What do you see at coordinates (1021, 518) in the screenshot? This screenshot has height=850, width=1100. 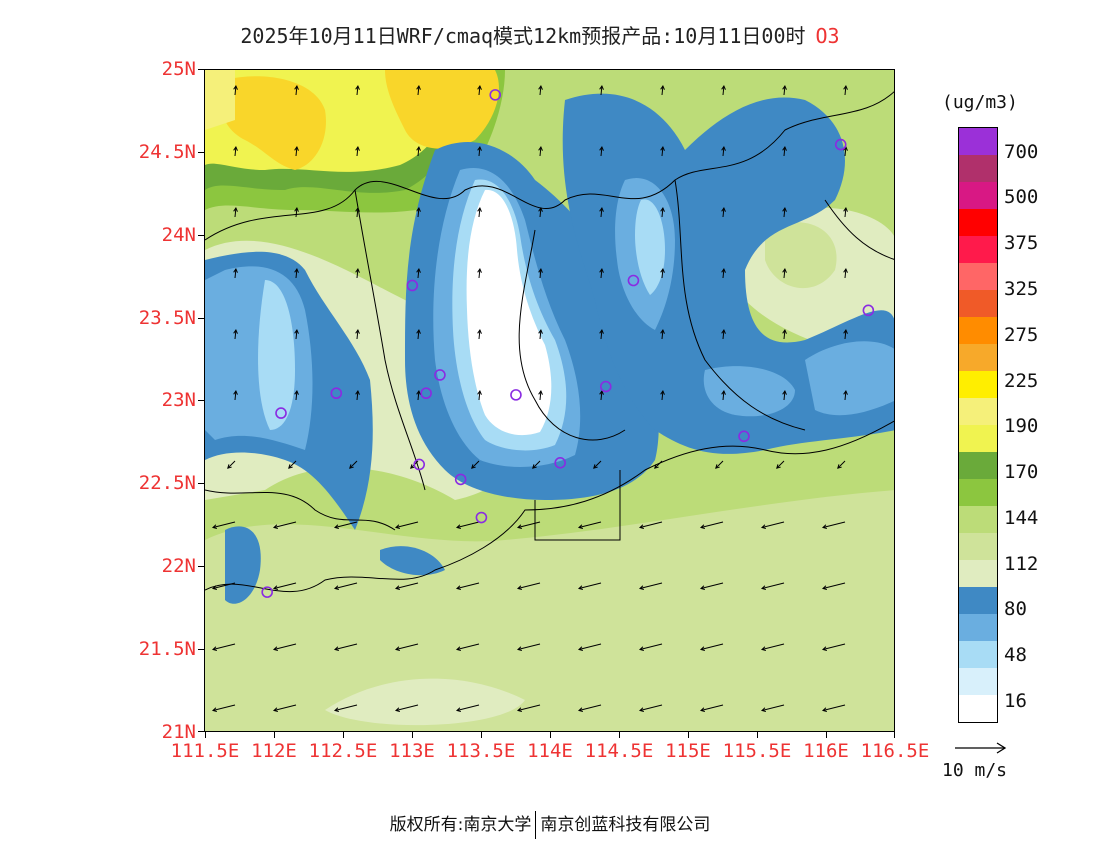 I see `colorbar-label: 144` at bounding box center [1021, 518].